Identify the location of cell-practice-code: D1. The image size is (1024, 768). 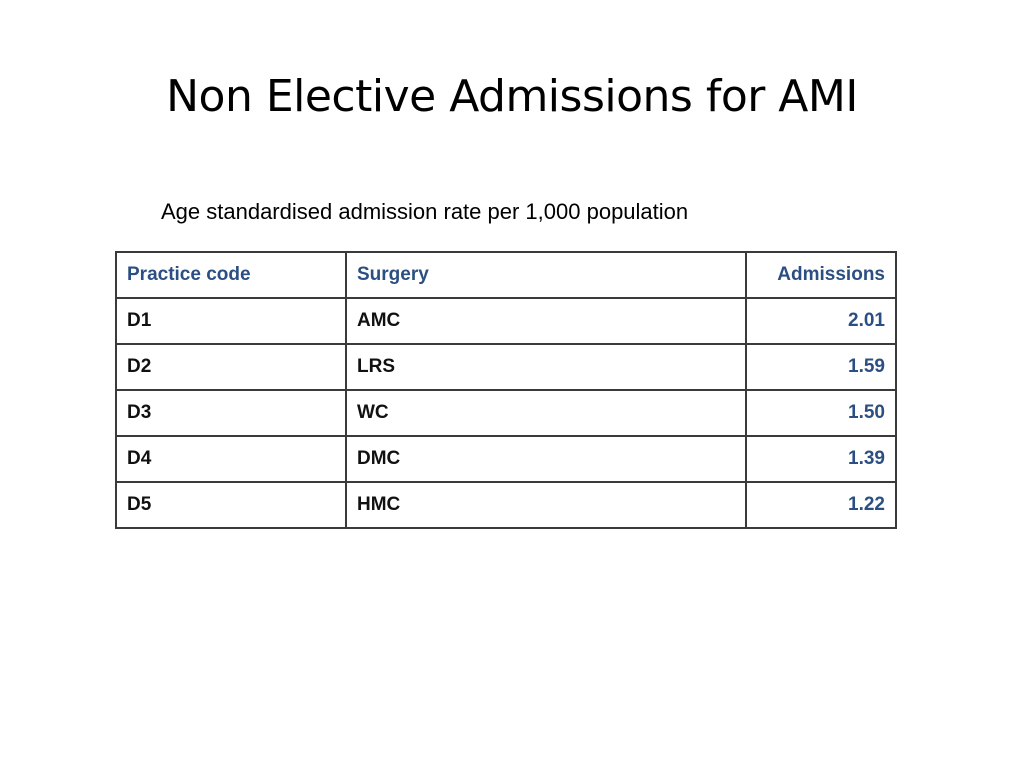
(231, 321).